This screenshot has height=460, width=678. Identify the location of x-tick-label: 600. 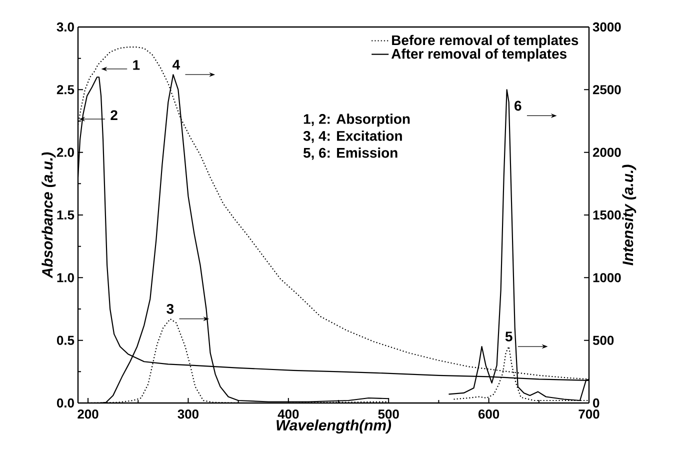
(489, 414).